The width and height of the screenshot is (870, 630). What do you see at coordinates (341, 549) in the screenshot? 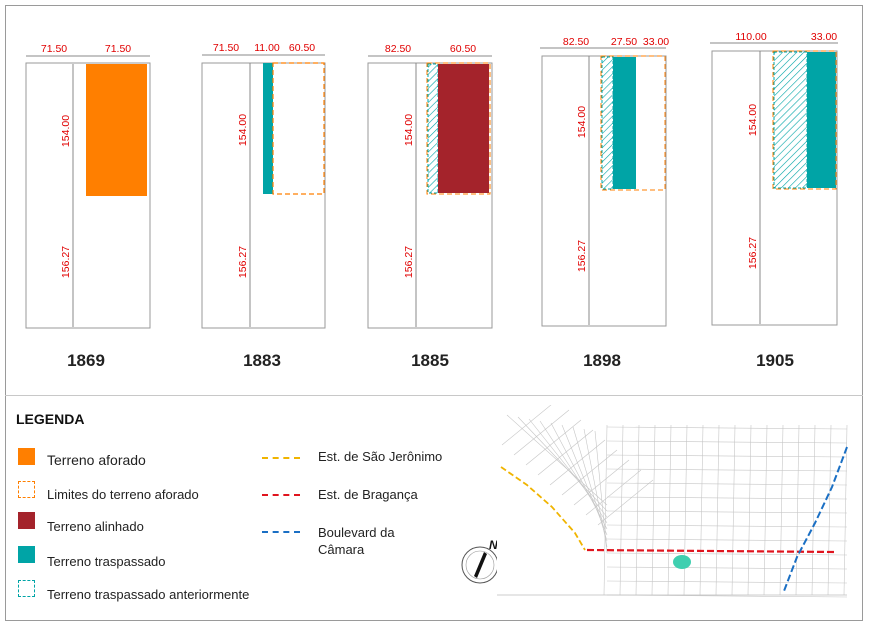
I see `legend-boulevard-line2: Câmara` at bounding box center [341, 549].